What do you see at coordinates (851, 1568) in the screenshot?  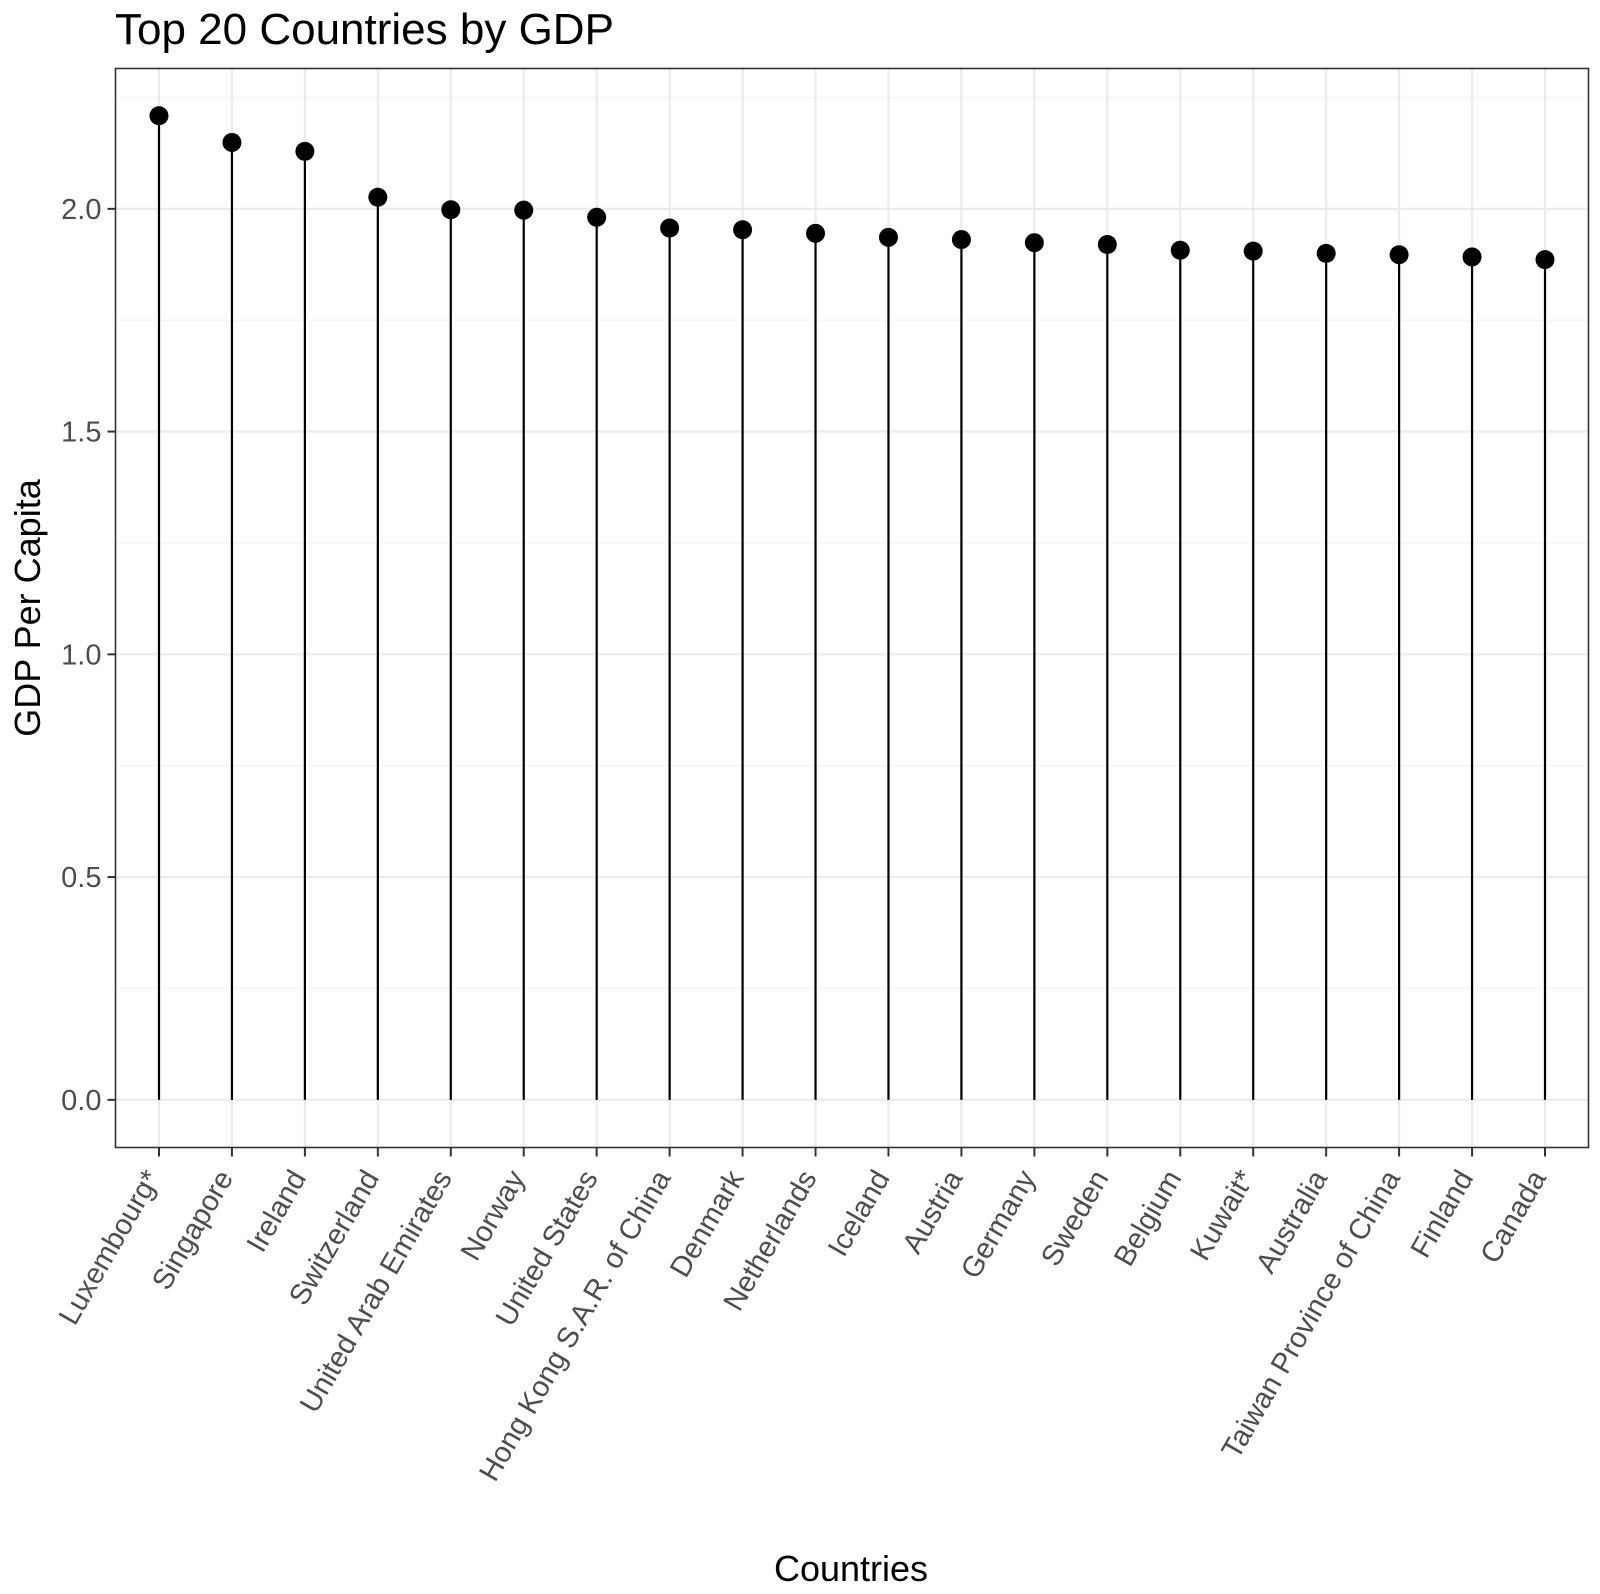 I see `x-axis-title: Countries` at bounding box center [851, 1568].